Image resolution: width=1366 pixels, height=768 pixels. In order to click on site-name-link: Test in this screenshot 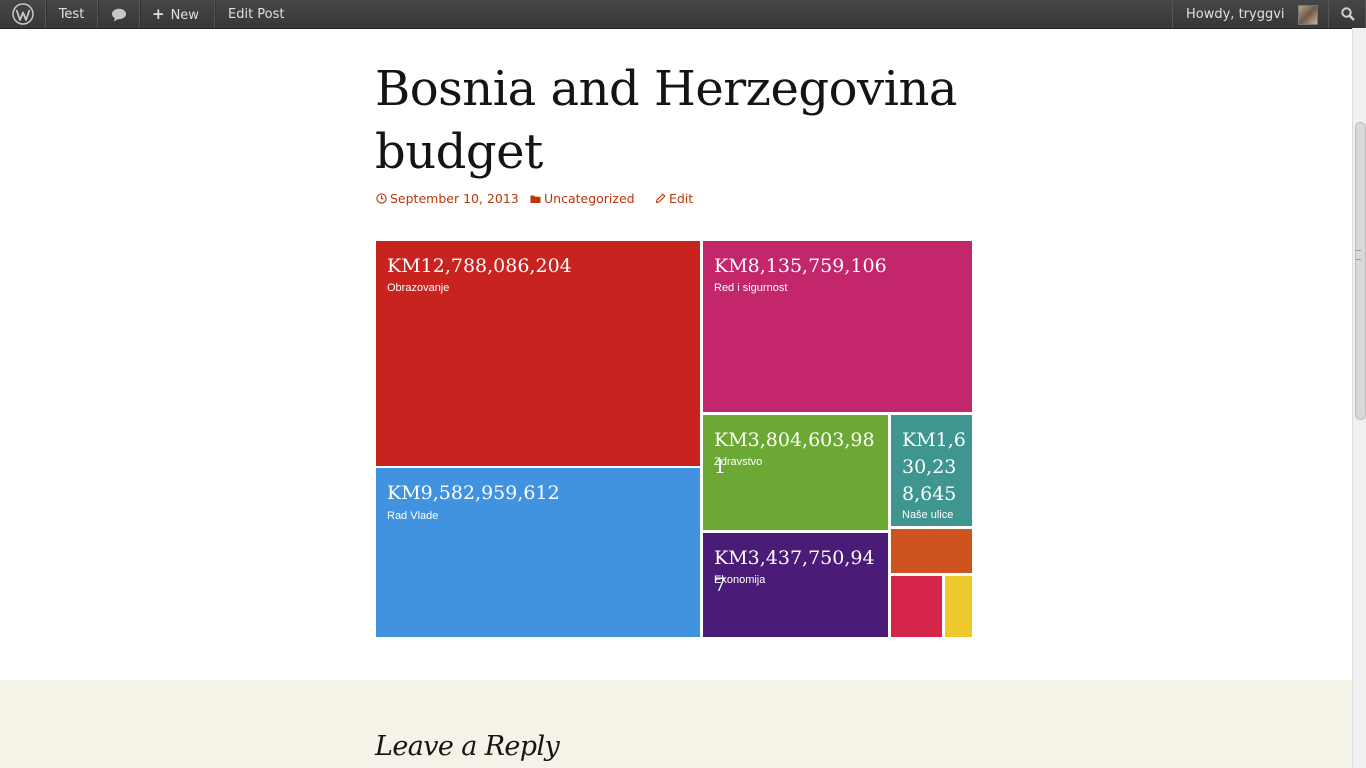, I will do `click(72, 14)`.